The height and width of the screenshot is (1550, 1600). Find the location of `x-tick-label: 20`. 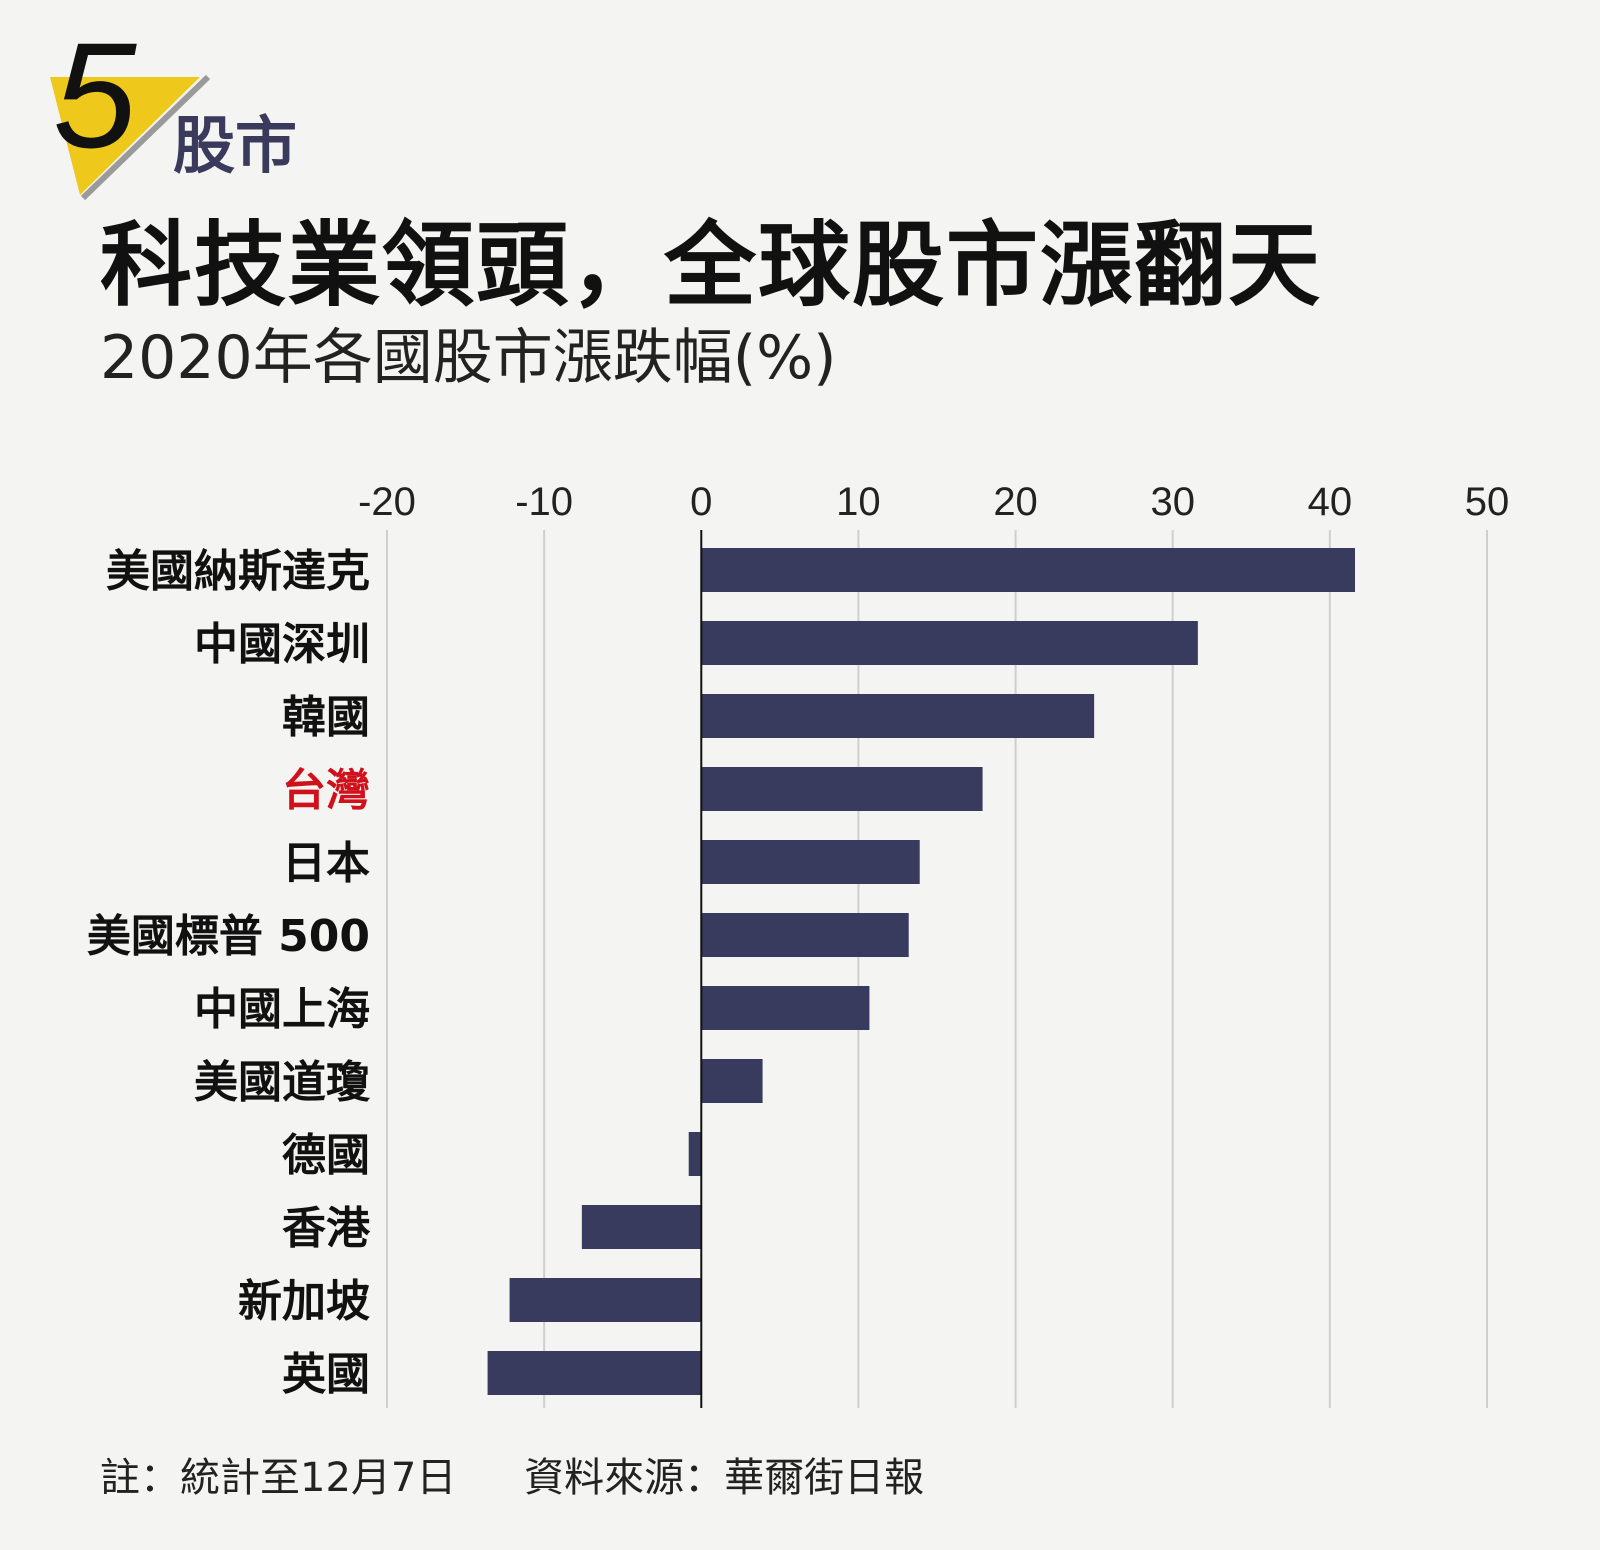

x-tick-label: 20 is located at coordinates (1015, 502).